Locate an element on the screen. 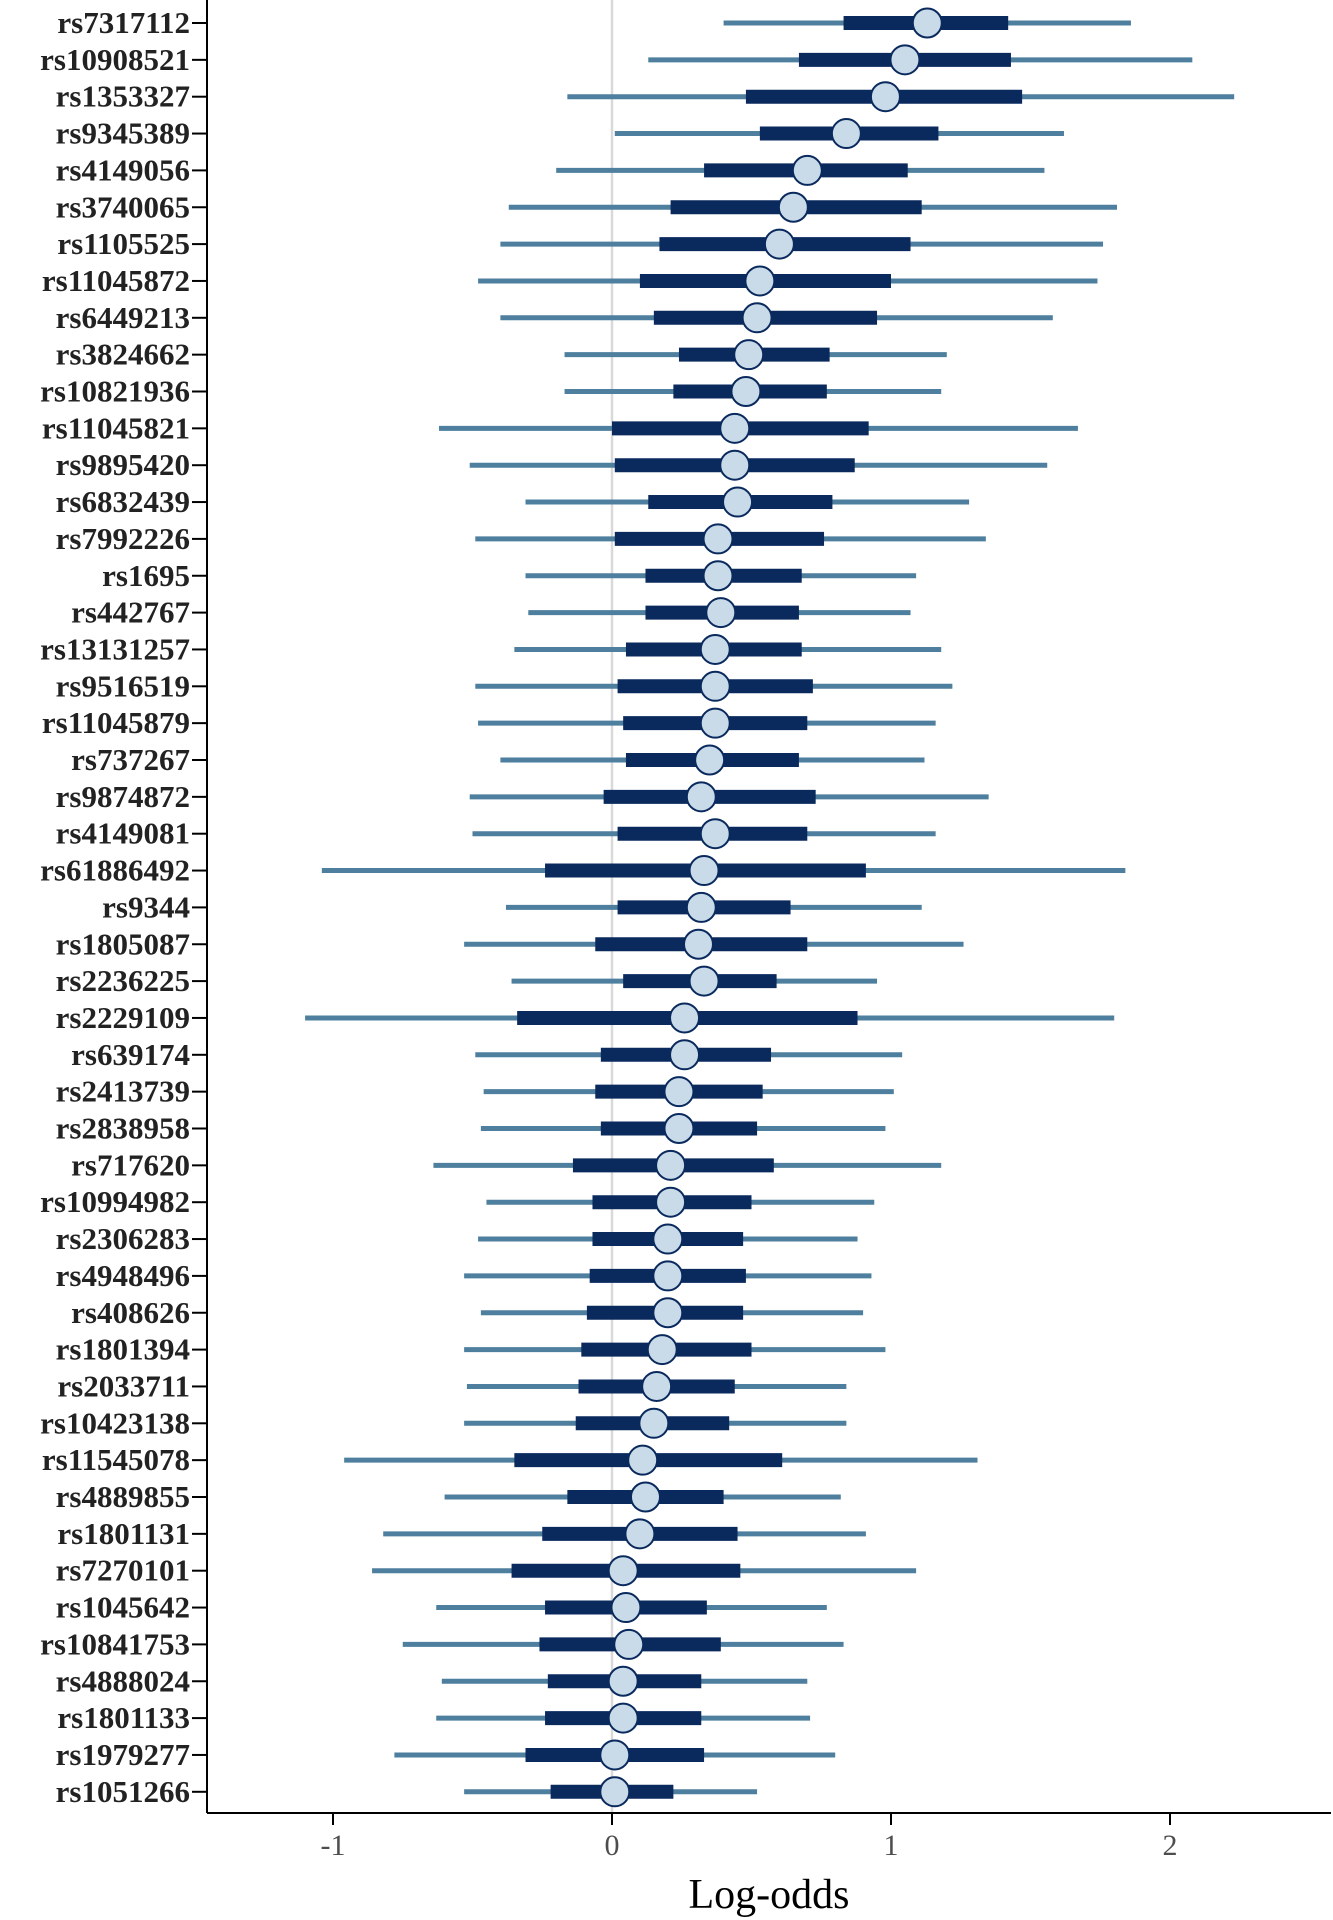 This screenshot has height=1920, width=1333. snp-row: rs10821936 is located at coordinates (491, 391).